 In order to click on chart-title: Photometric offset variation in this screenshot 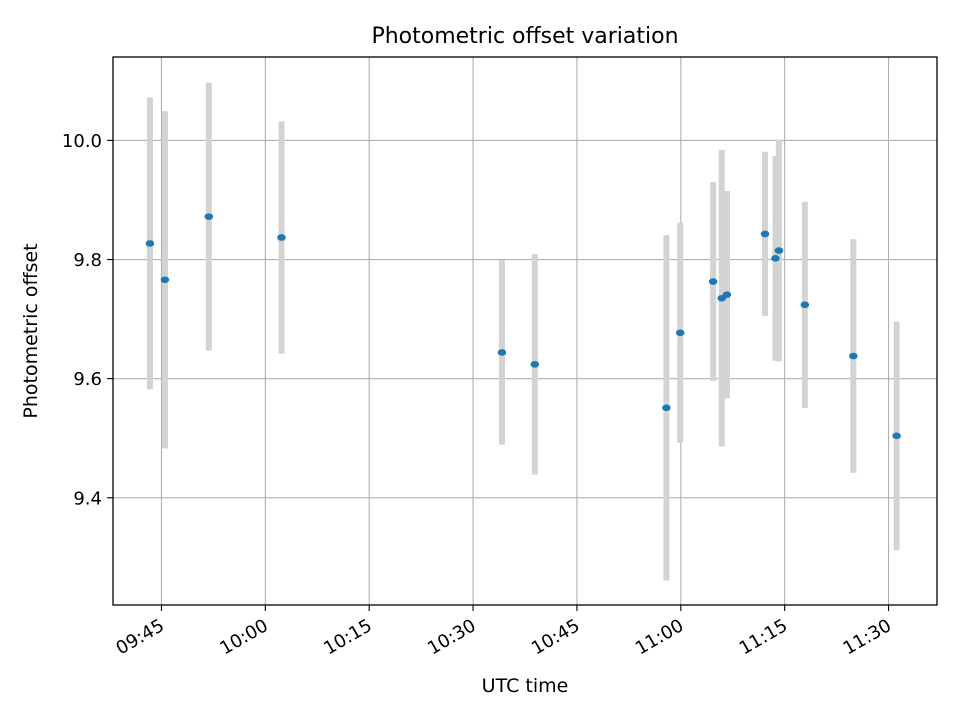, I will do `click(524, 36)`.